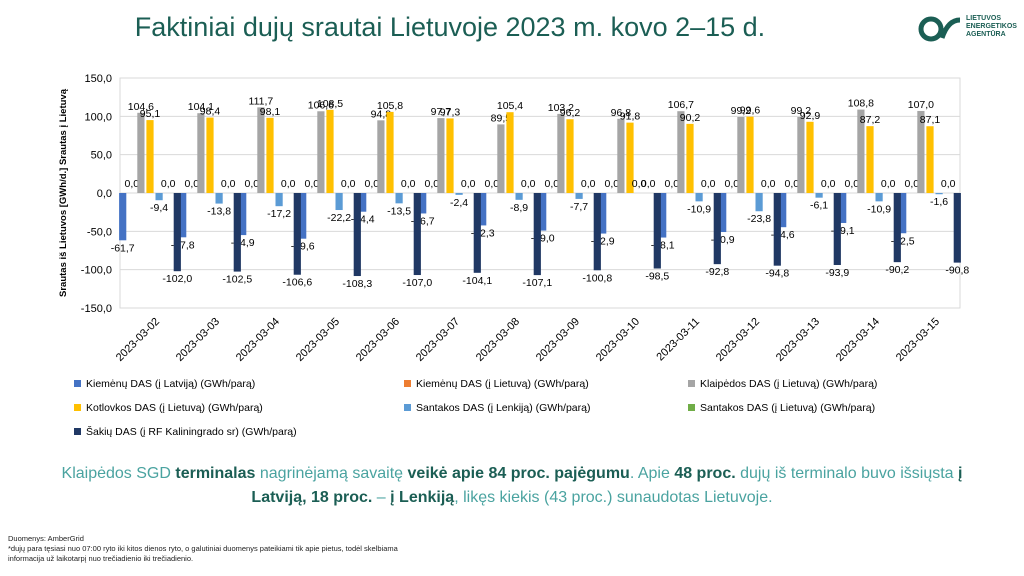 Image resolution: width=1024 pixels, height=576 pixels. What do you see at coordinates (98, 79) in the screenshot?
I see `y-tick-label: 150,0` at bounding box center [98, 79].